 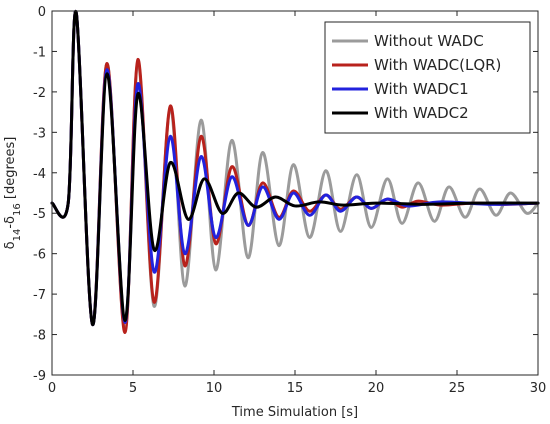 What do you see at coordinates (42, 12) in the screenshot?
I see `y-tick-label: 0` at bounding box center [42, 12].